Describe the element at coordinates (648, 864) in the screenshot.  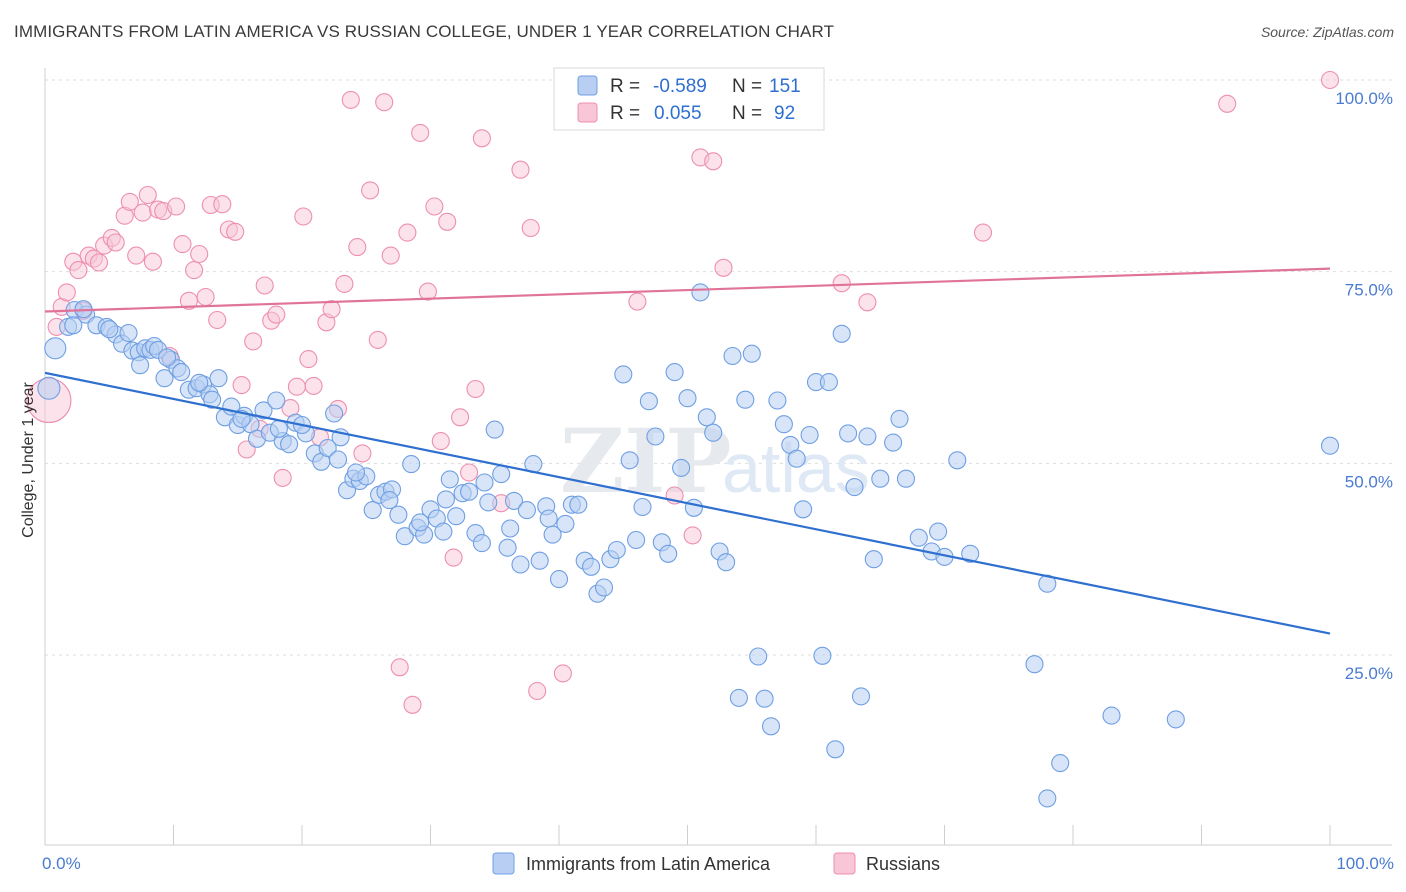
I see `legend-label-latin-america: Immigrants from Latin America` at that location.